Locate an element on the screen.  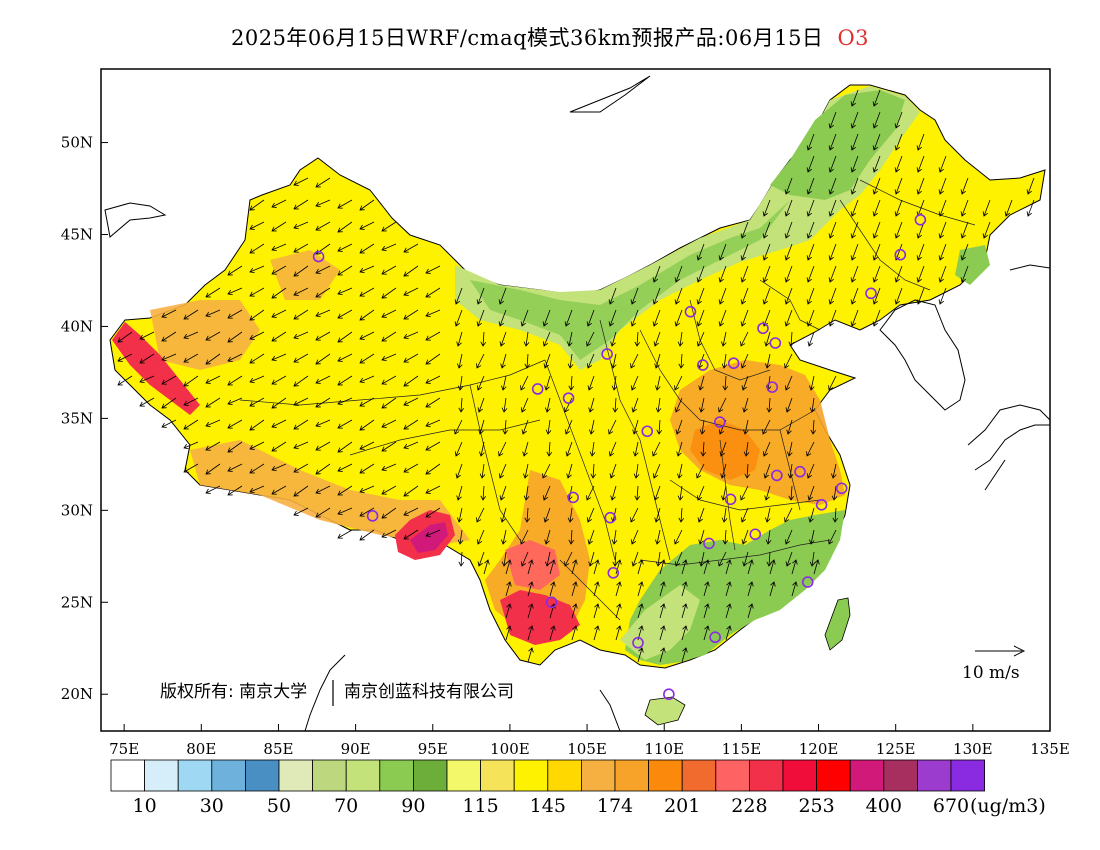
wind-reference: 10 m/s is located at coordinates (994, 664).